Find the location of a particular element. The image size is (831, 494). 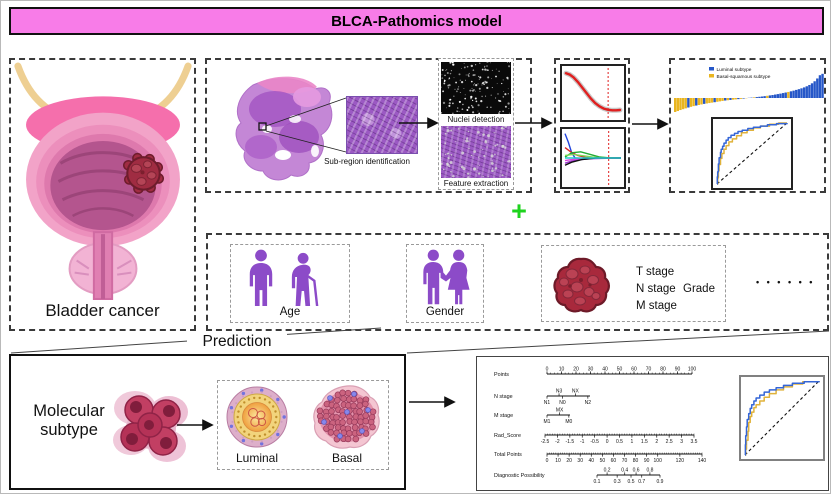

roc-training-plot is located at coordinates (752, 153).